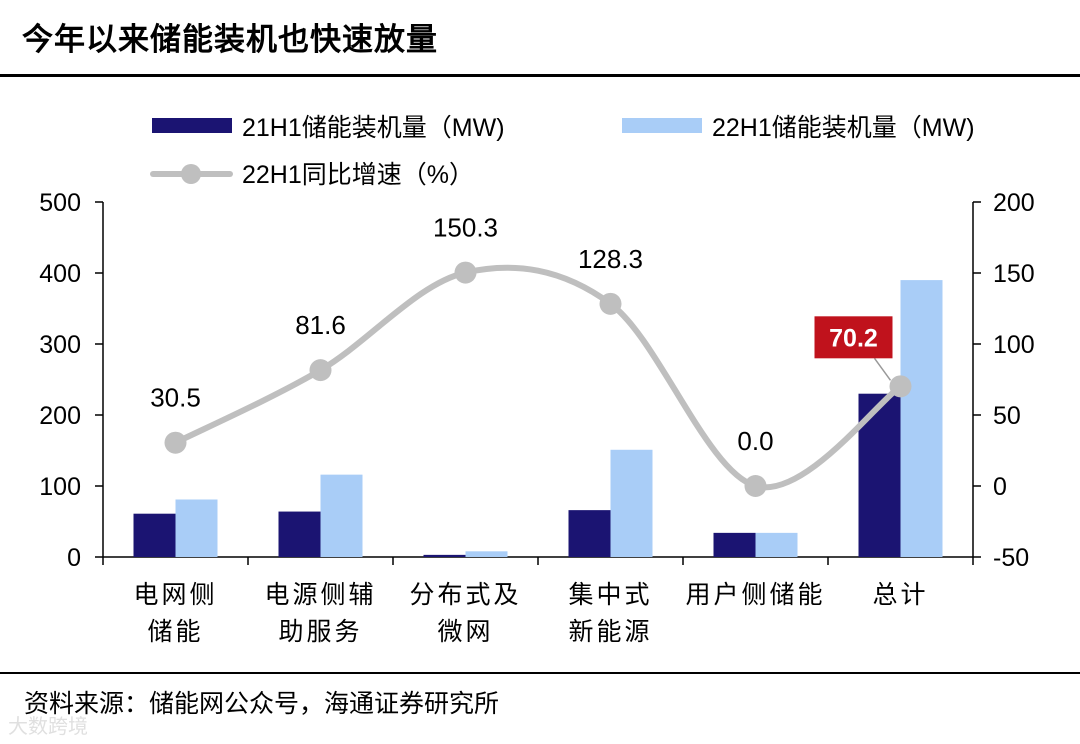  Describe the element at coordinates (60, 416) in the screenshot. I see `left-tick-label: 200` at that location.